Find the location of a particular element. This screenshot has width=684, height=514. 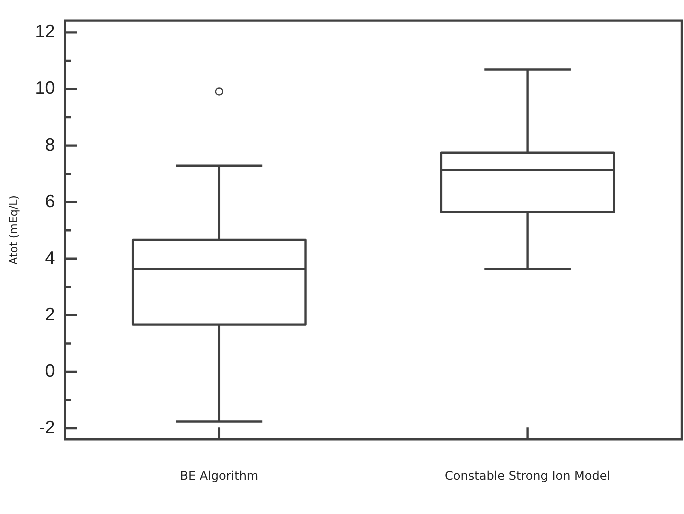

y-tick-label: 0 is located at coordinates (50, 370).